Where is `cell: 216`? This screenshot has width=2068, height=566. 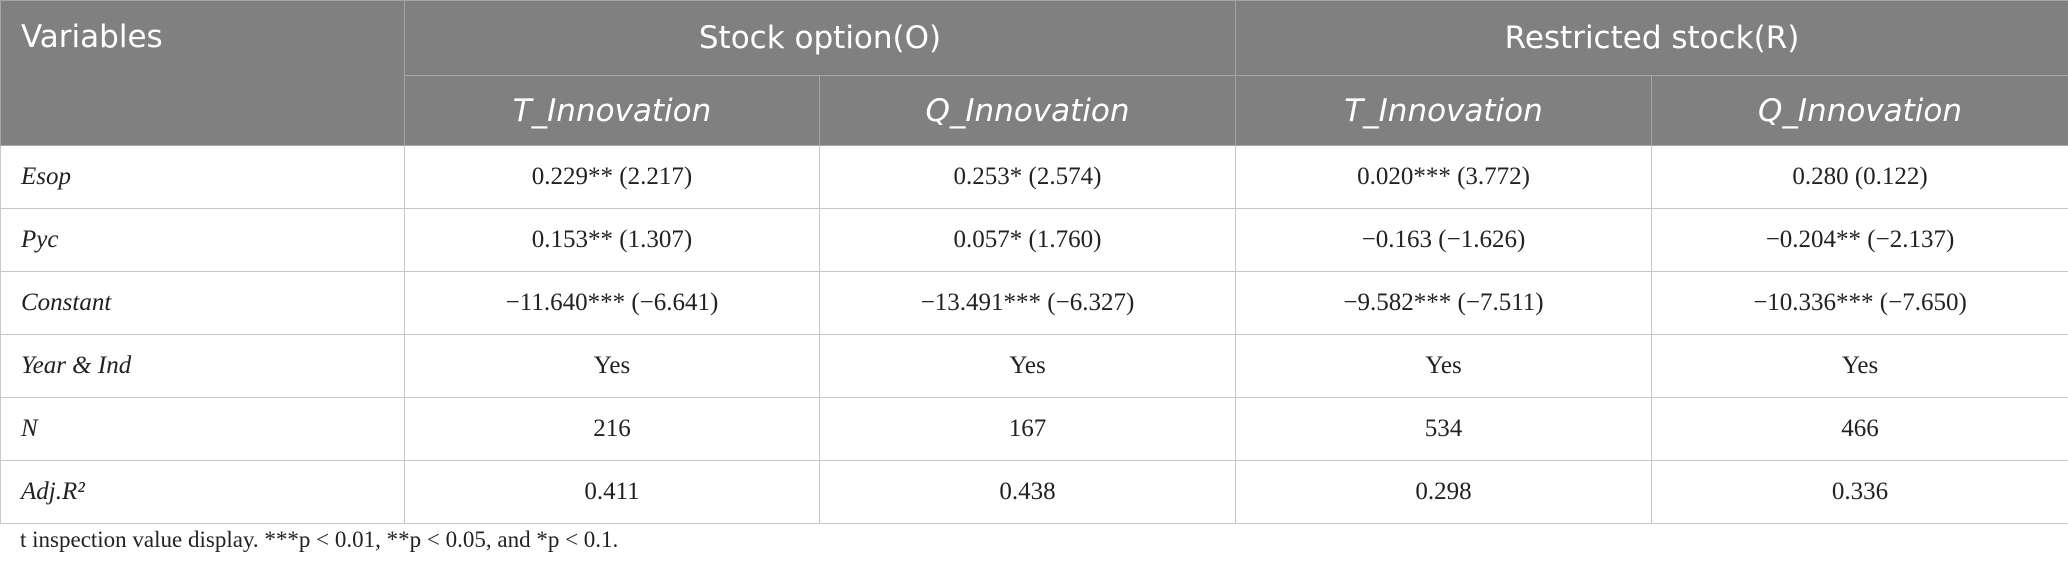 cell: 216 is located at coordinates (612, 429).